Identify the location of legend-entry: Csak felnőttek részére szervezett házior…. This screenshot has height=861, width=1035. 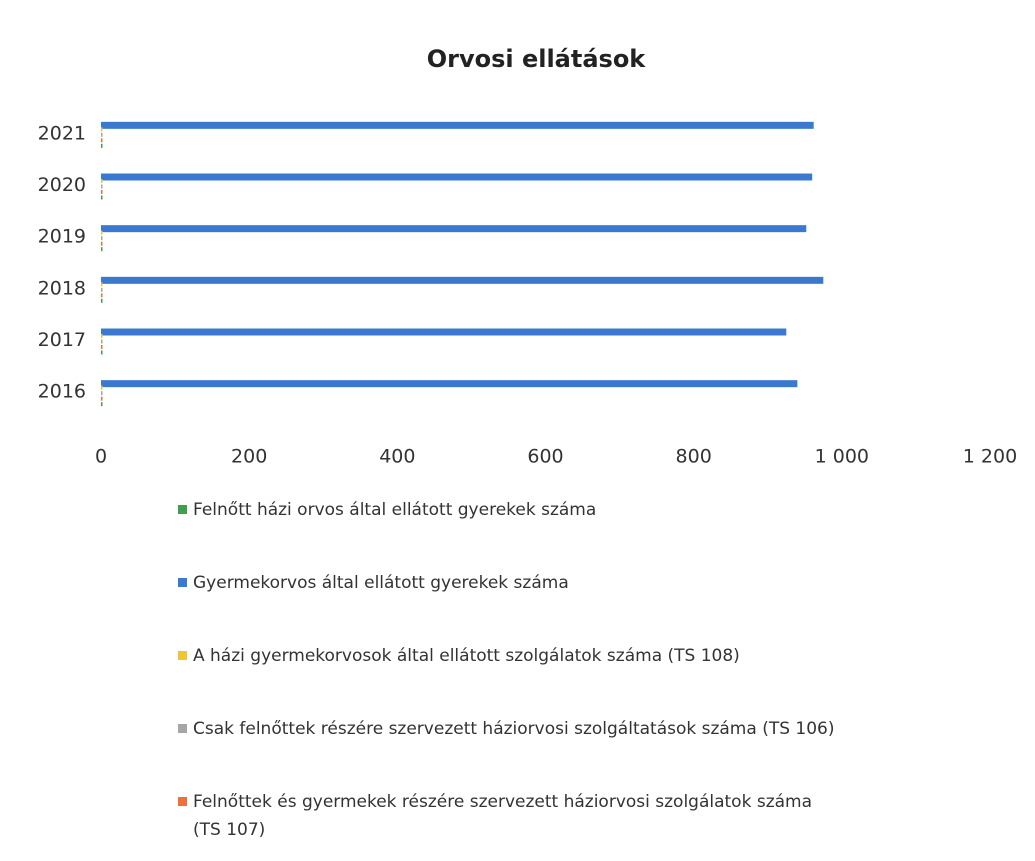
(528, 751).